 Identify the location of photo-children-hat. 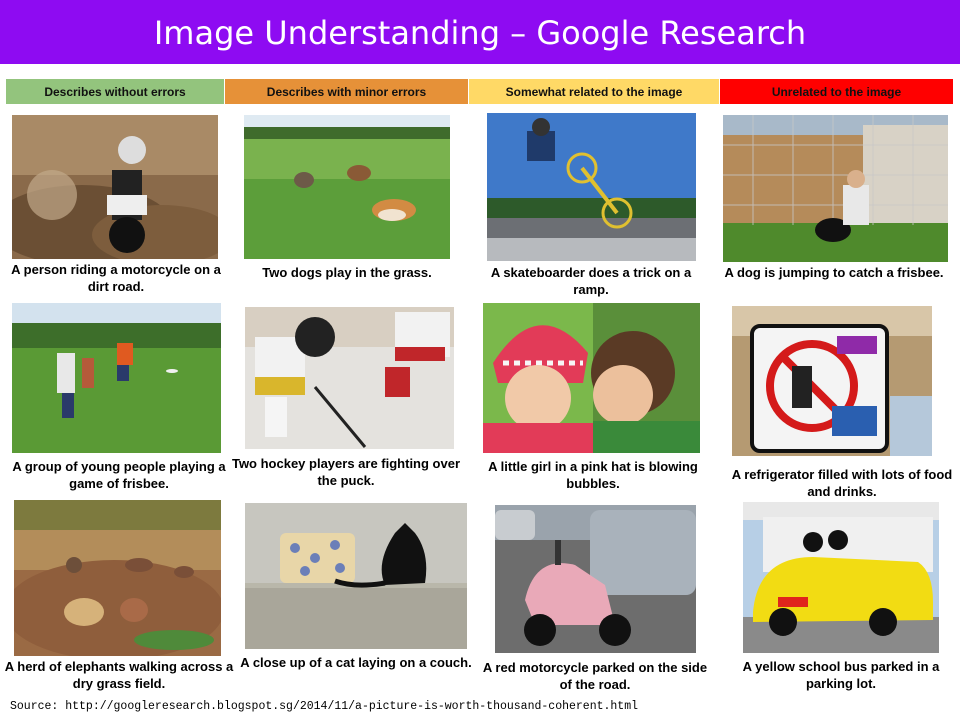
(591, 378).